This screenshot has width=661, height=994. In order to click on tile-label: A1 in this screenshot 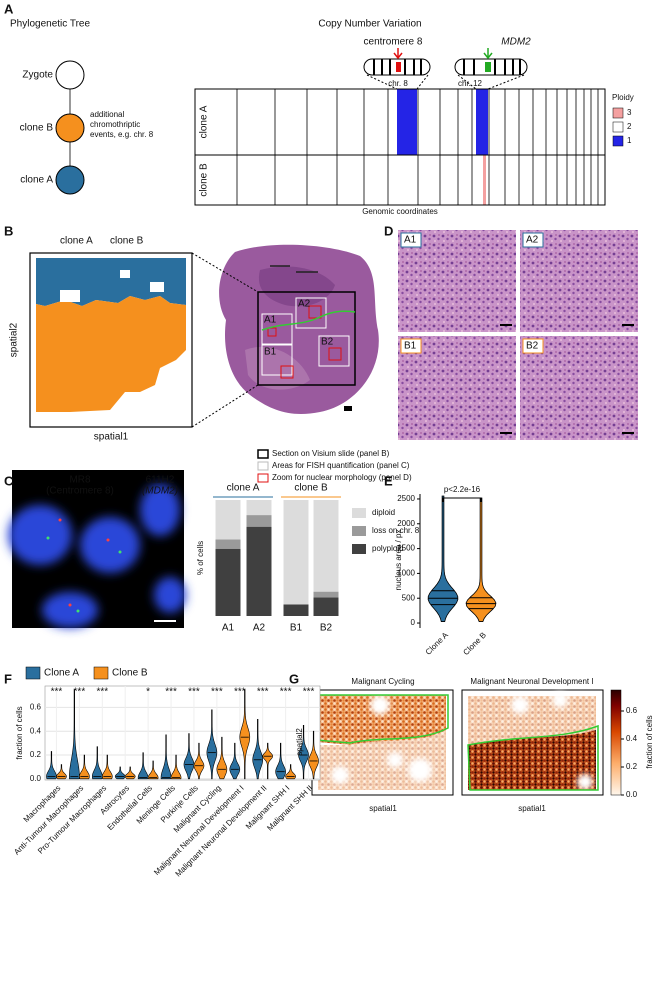, I will do `click(410, 240)`.